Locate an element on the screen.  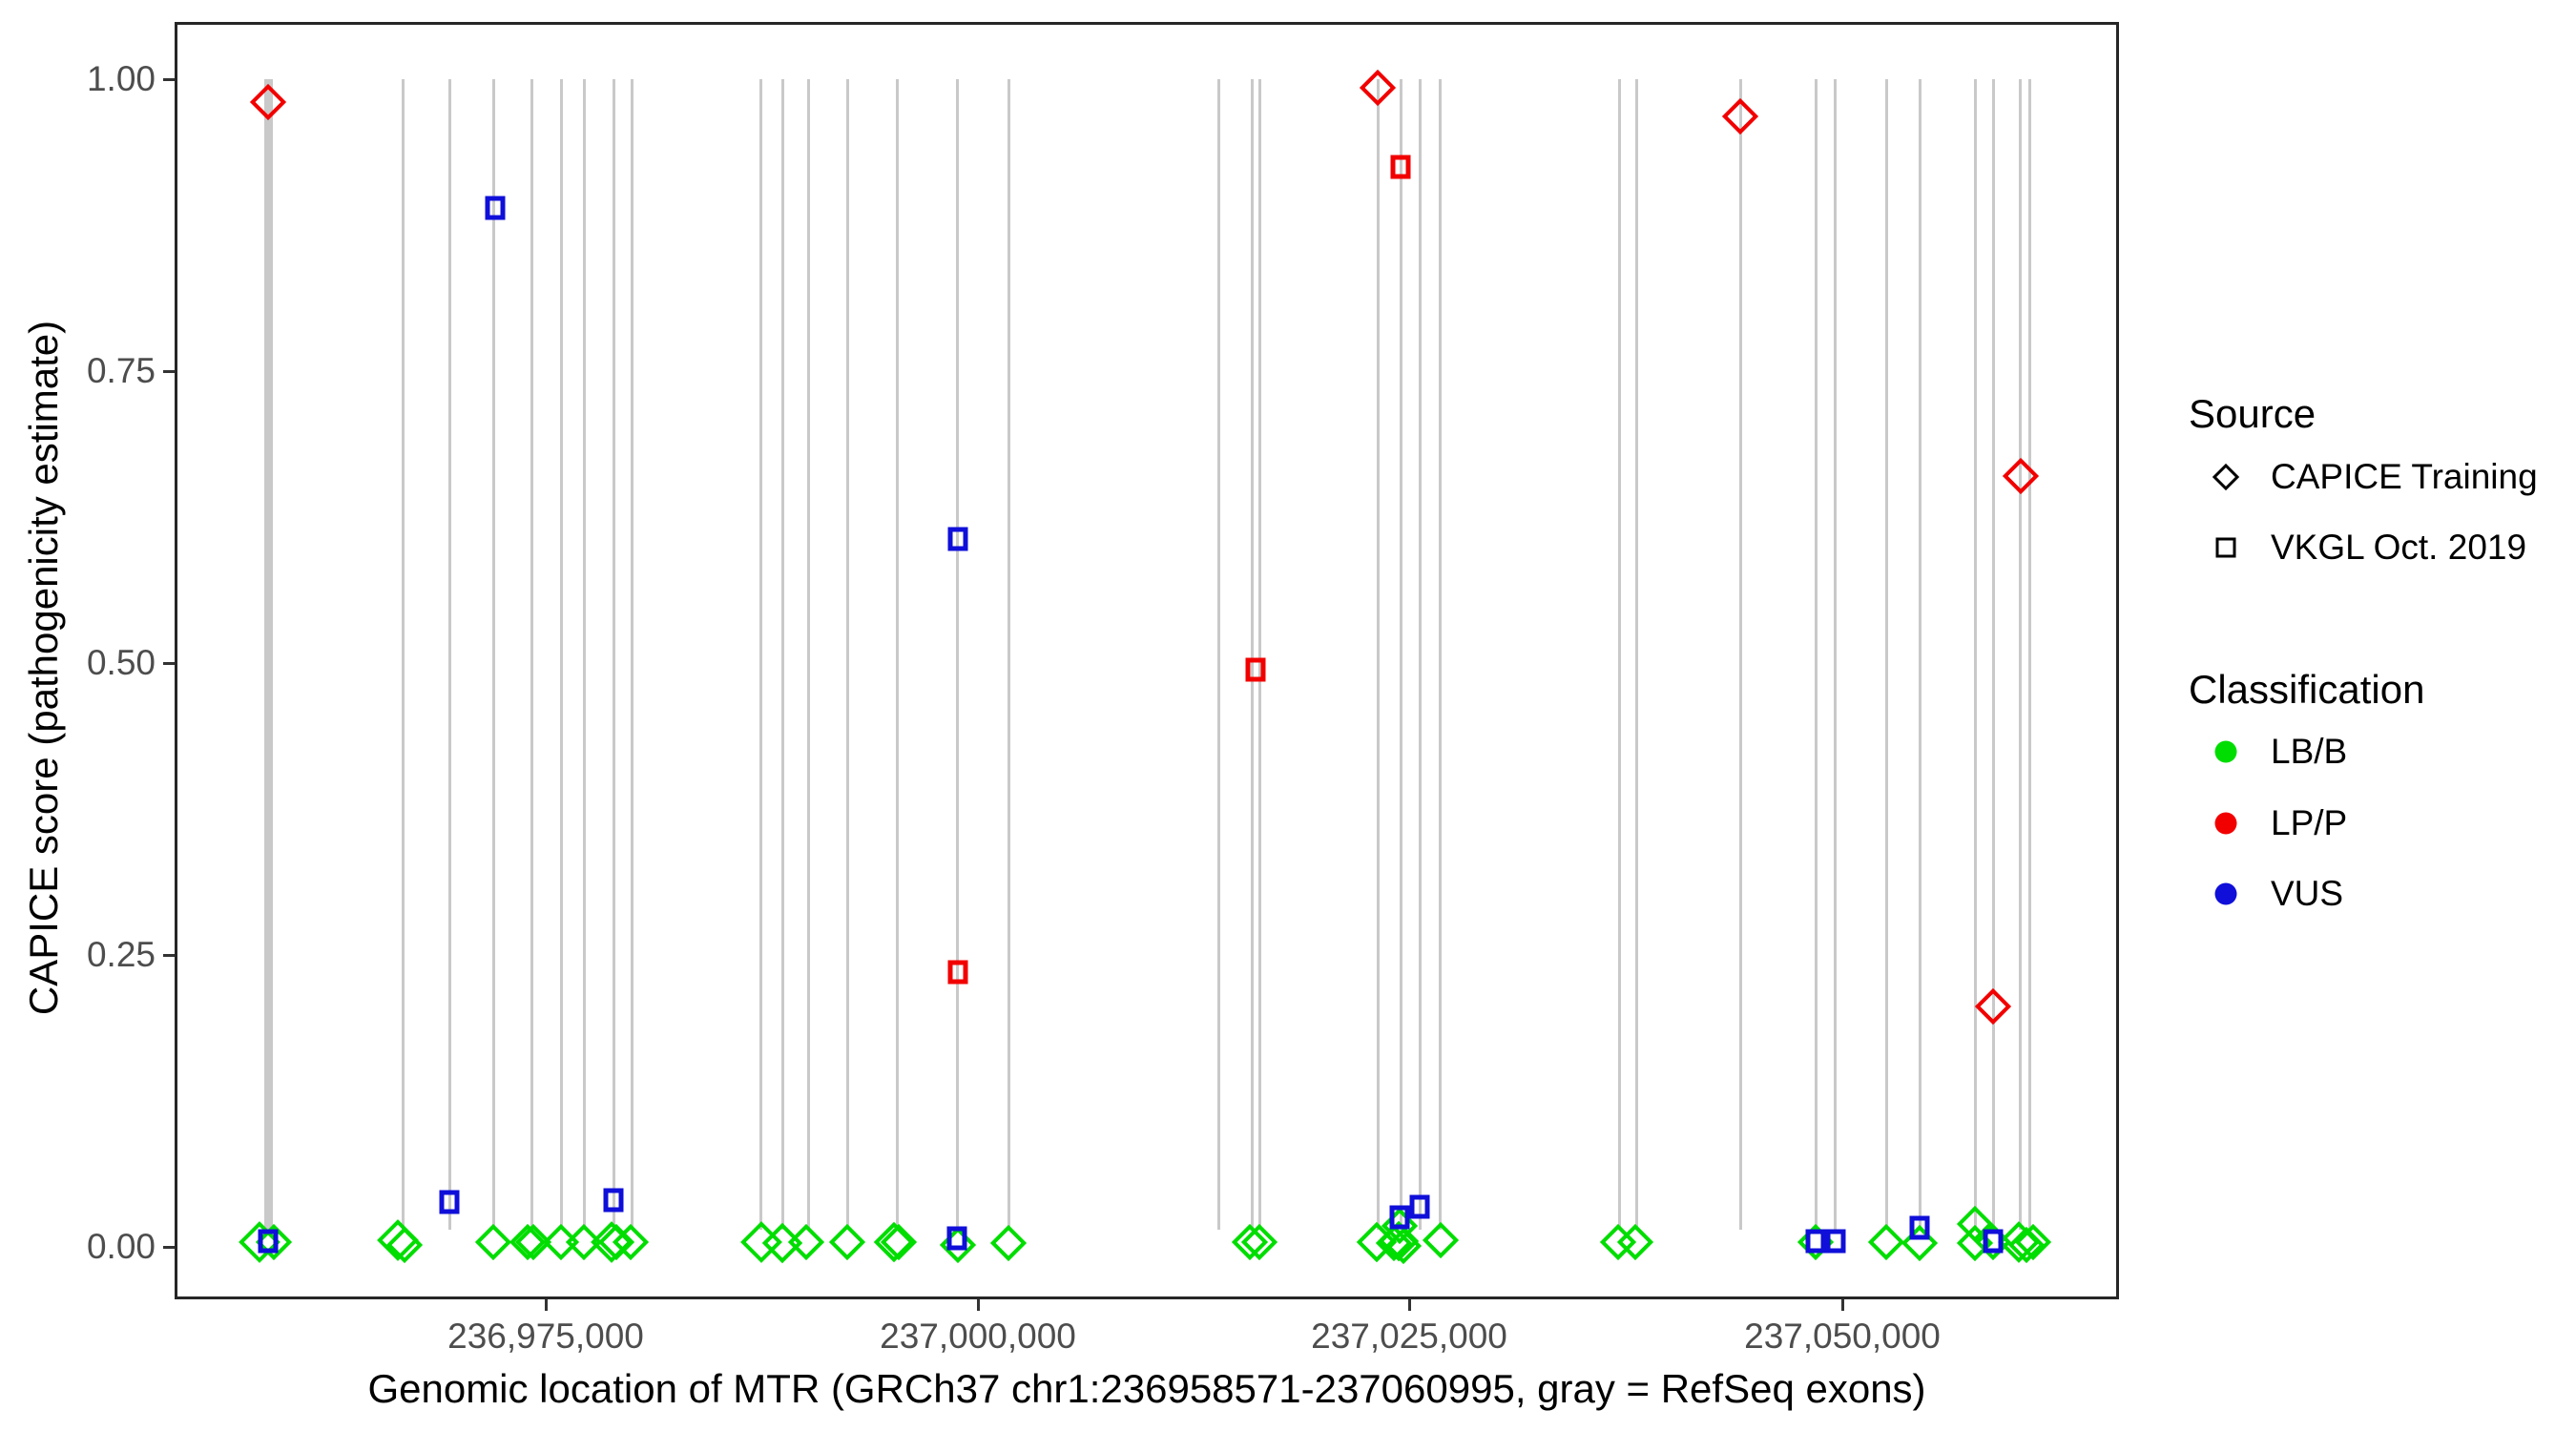
x-tick-label: 237,000,000 is located at coordinates (978, 1336).